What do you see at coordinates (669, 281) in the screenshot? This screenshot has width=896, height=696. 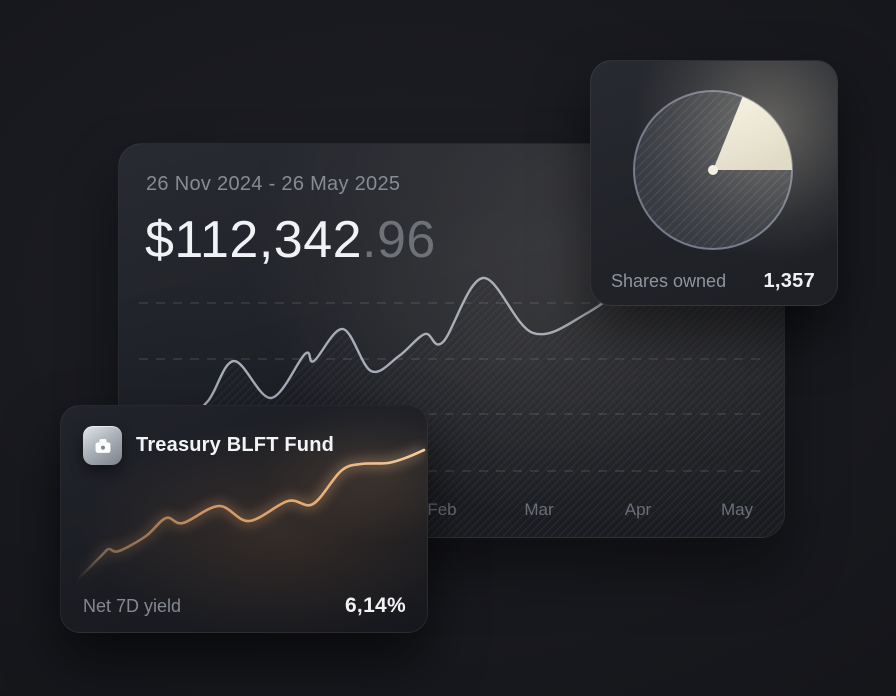 I see `shares-owned-label: Shares owned` at bounding box center [669, 281].